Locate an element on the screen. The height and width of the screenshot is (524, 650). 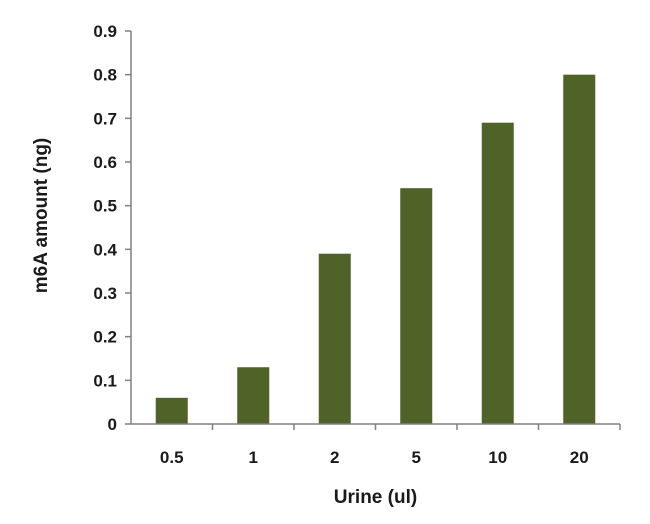
y-tick-label: 0.7 is located at coordinates (105, 118).